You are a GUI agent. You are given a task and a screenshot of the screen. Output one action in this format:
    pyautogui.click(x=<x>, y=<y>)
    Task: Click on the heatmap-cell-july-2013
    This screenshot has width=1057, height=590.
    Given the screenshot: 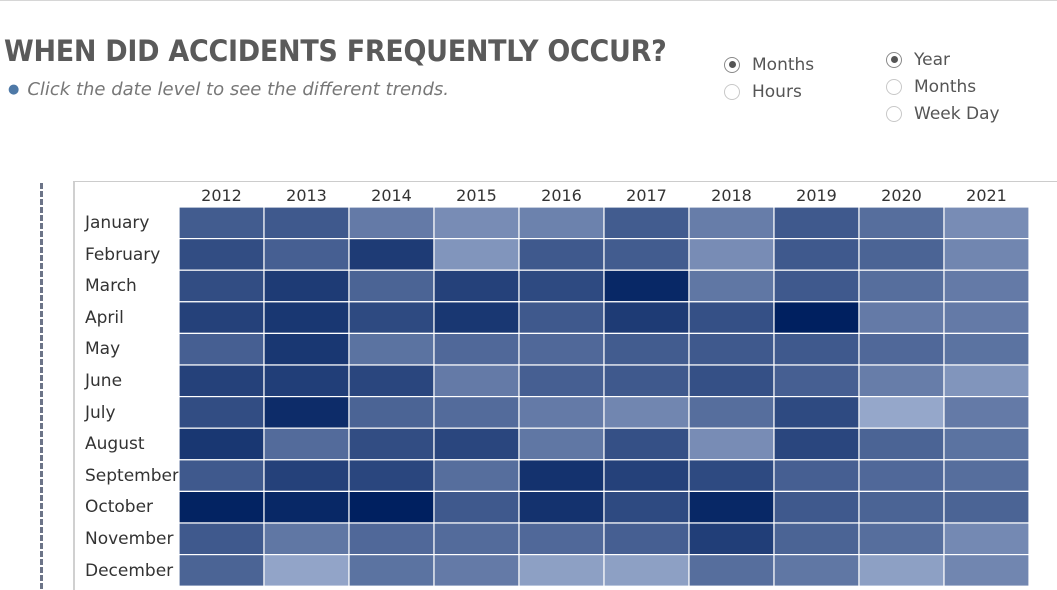 What is the action you would take?
    pyautogui.click(x=306, y=412)
    